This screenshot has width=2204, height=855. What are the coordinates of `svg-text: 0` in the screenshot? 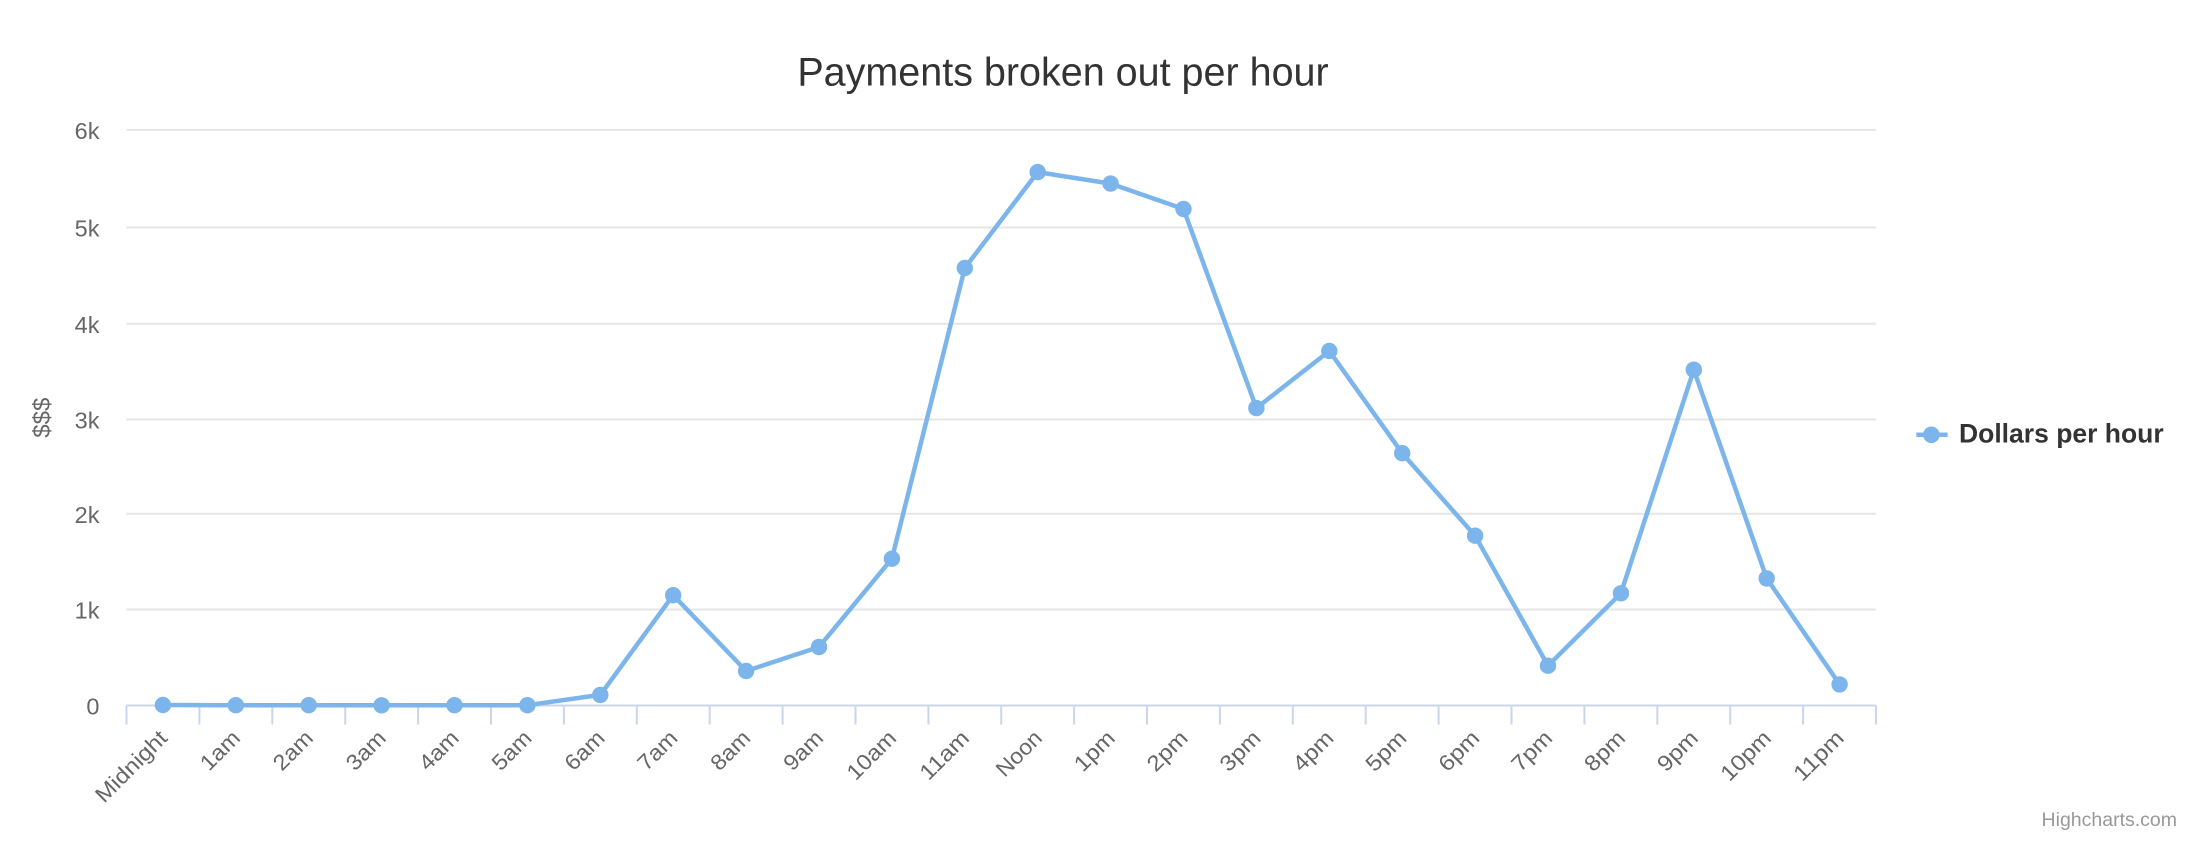 It's located at (92, 707).